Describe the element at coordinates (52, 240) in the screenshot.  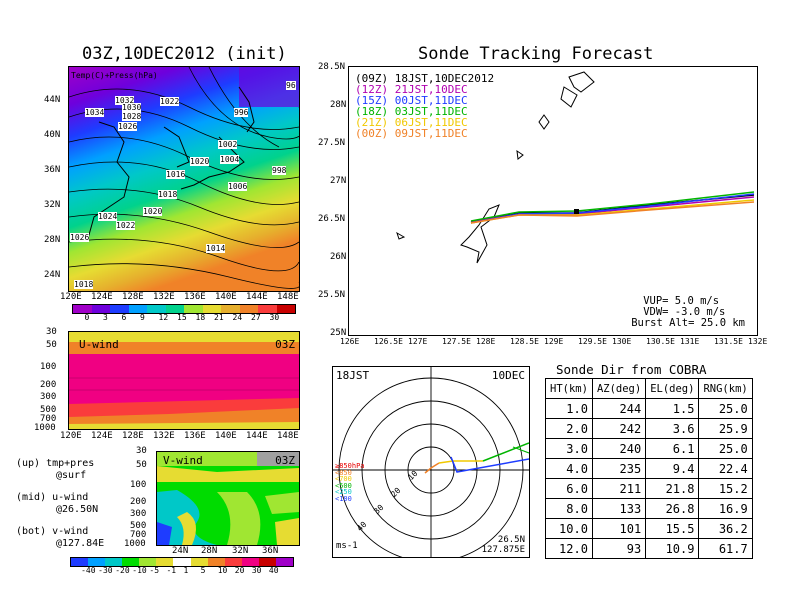
I see `lat-tick: 28N` at that location.